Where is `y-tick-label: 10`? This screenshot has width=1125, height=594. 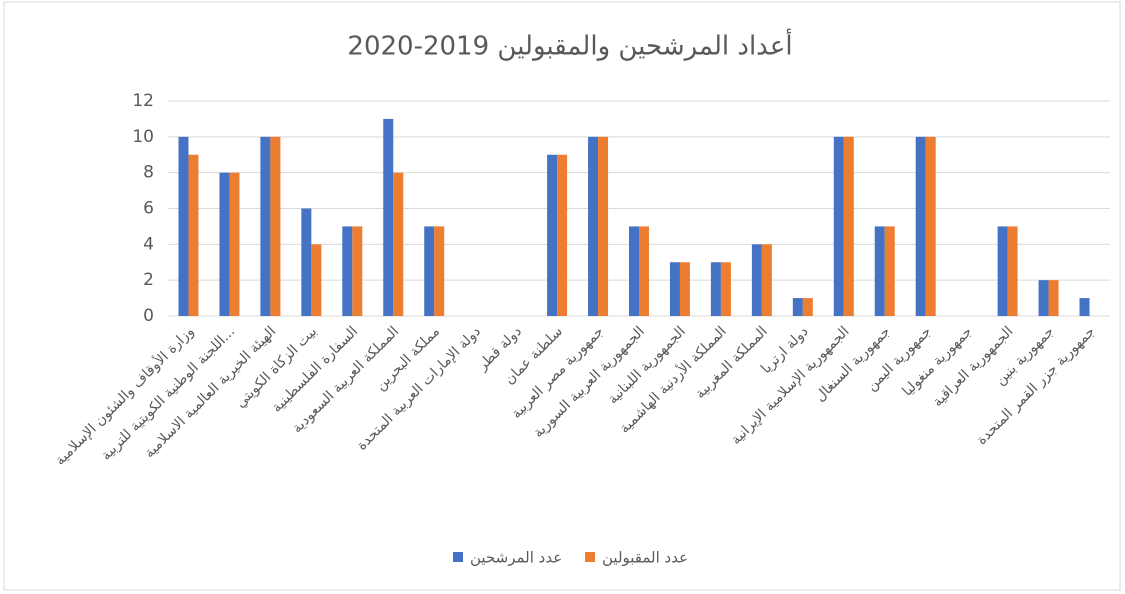 y-tick-label: 10 is located at coordinates (143, 137).